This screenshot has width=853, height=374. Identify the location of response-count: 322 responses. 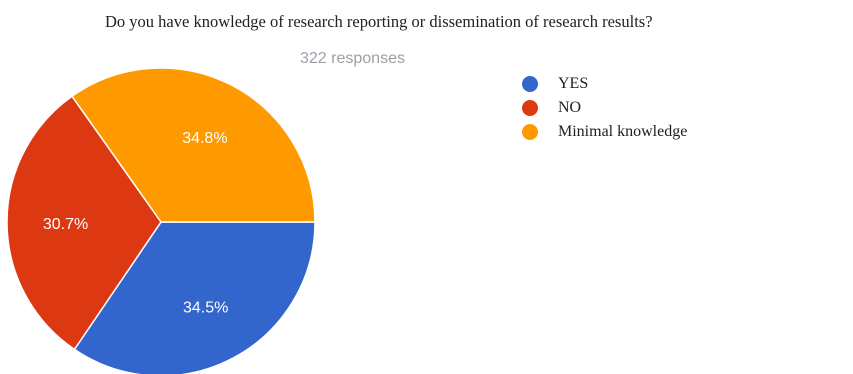
(352, 58).